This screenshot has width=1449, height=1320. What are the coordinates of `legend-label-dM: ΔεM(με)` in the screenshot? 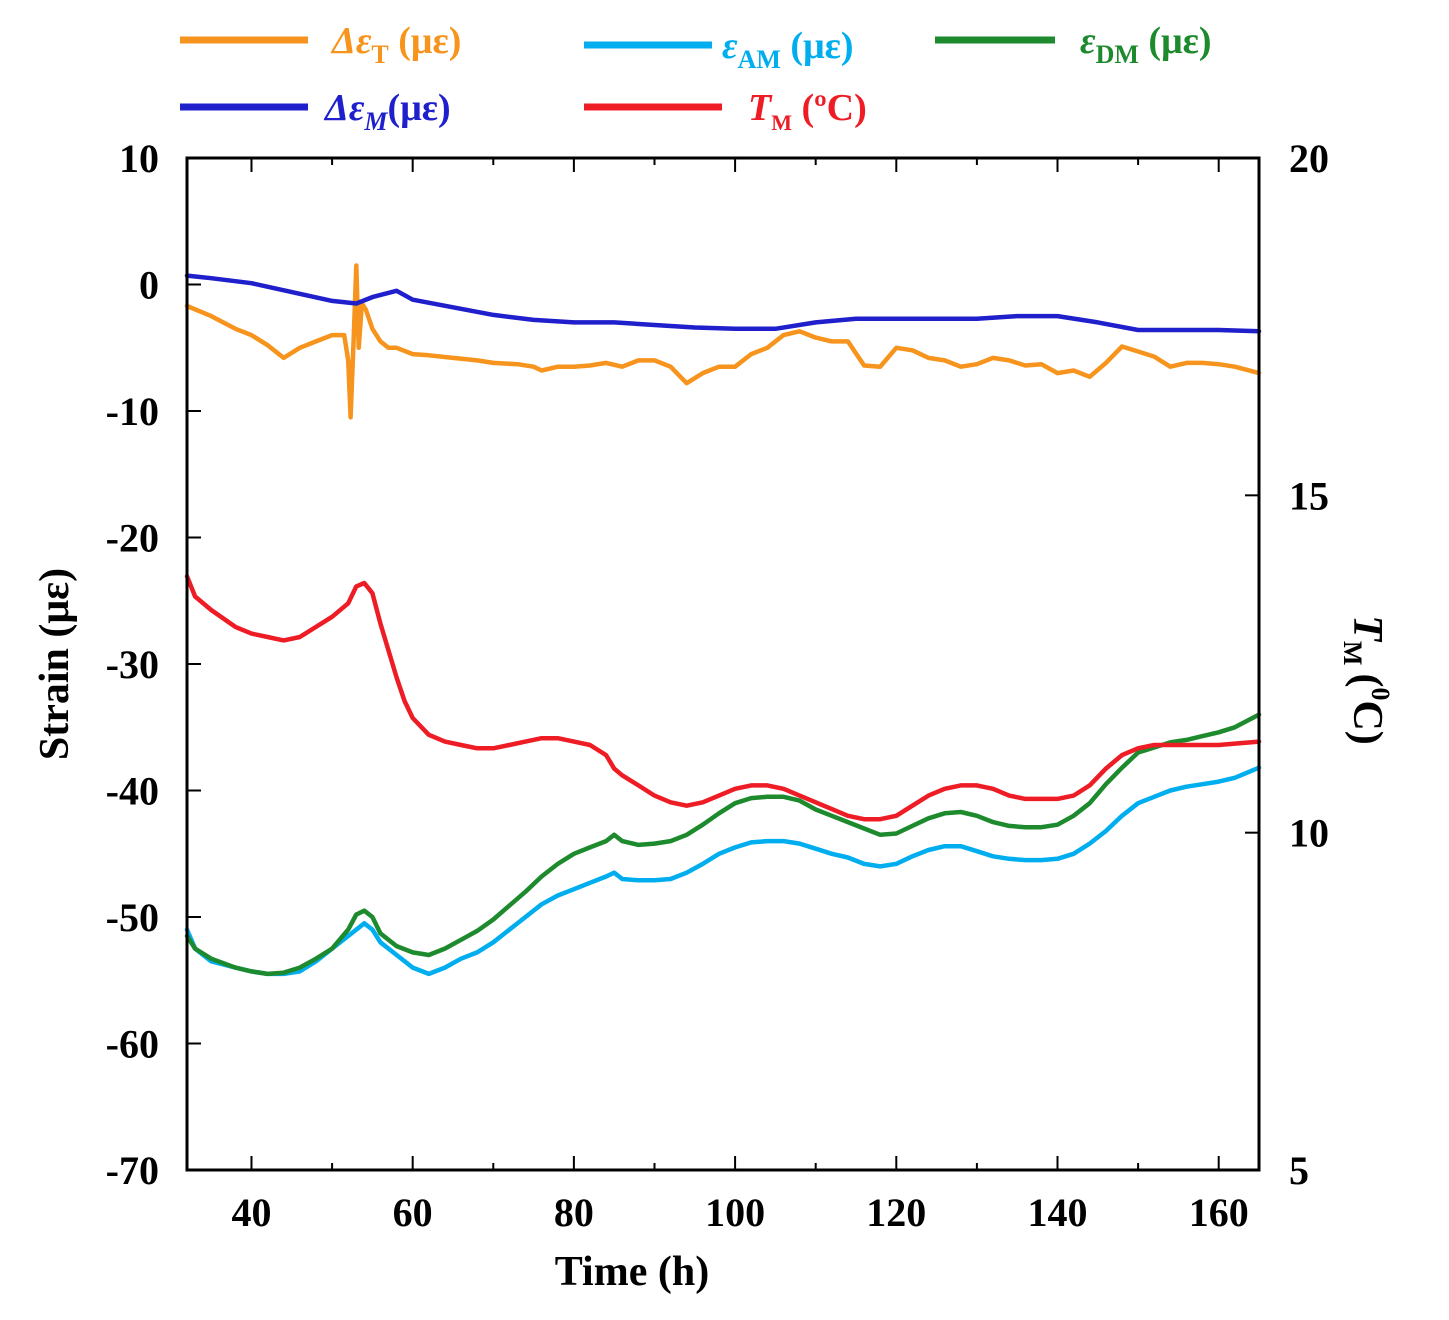 It's located at (387, 111).